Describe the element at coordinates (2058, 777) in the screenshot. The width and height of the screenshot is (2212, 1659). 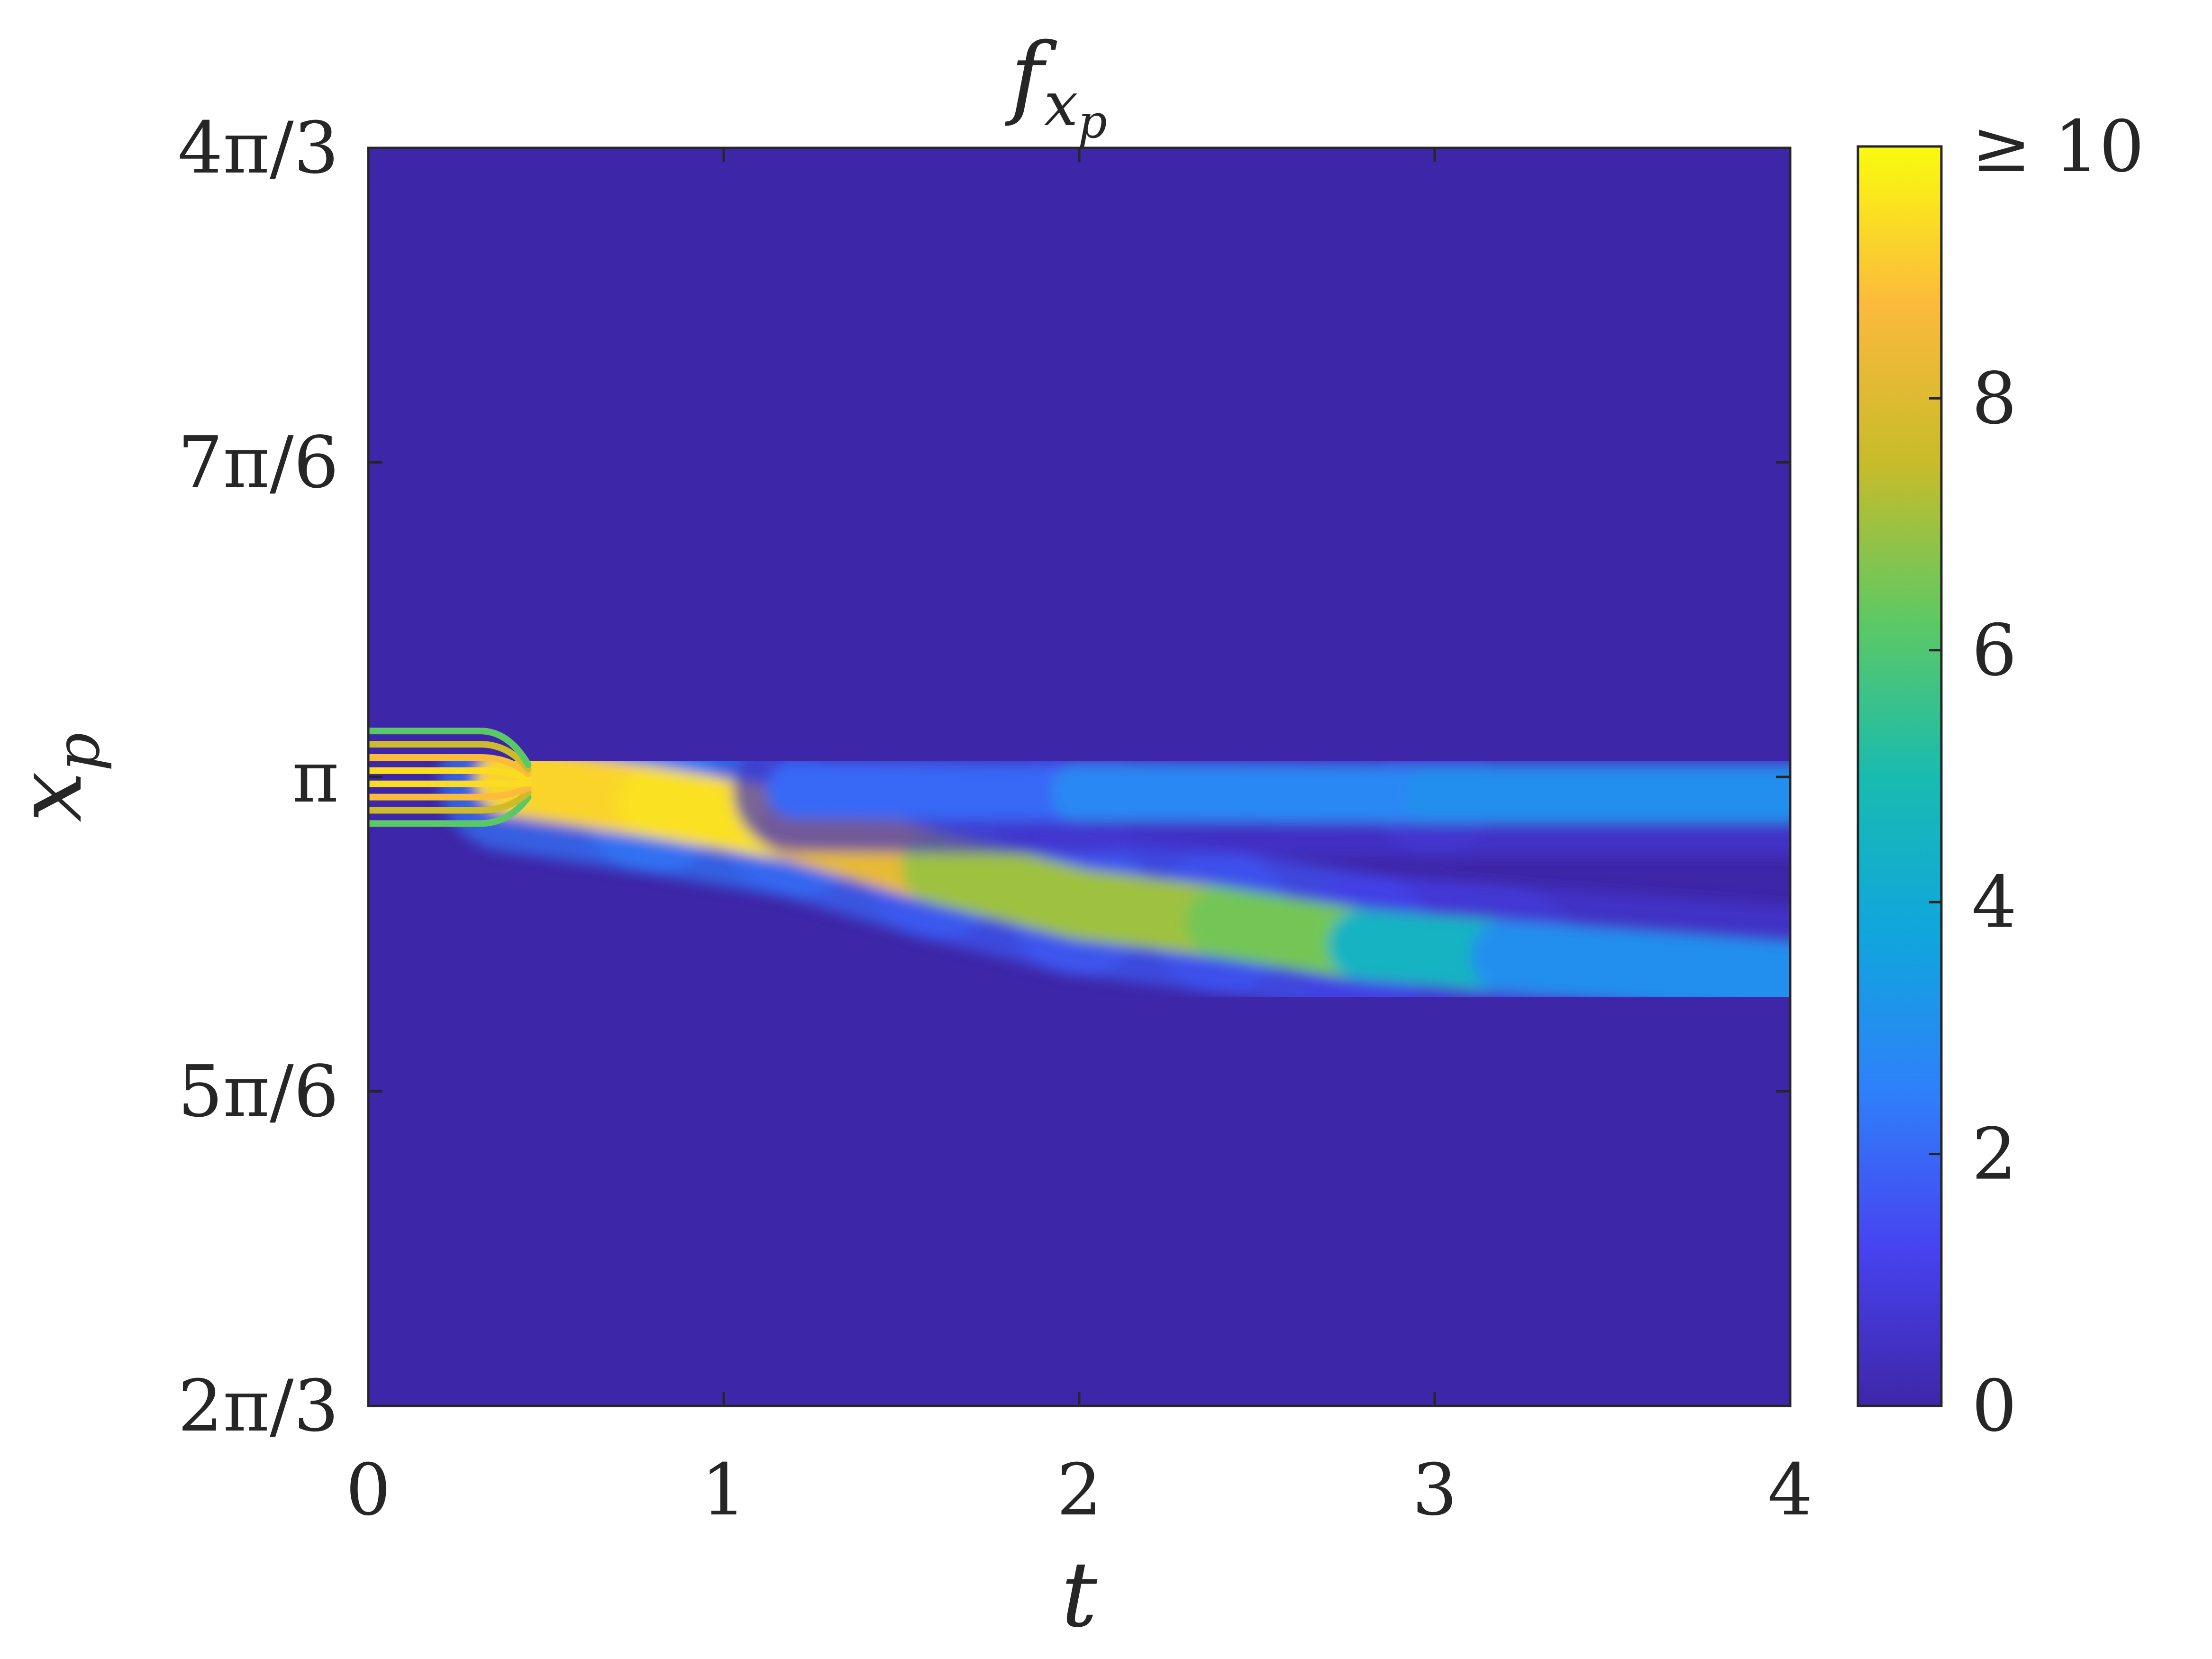
I see `colorbar-tick-labels: 0 2 4 6 8 ≥ 10` at that location.